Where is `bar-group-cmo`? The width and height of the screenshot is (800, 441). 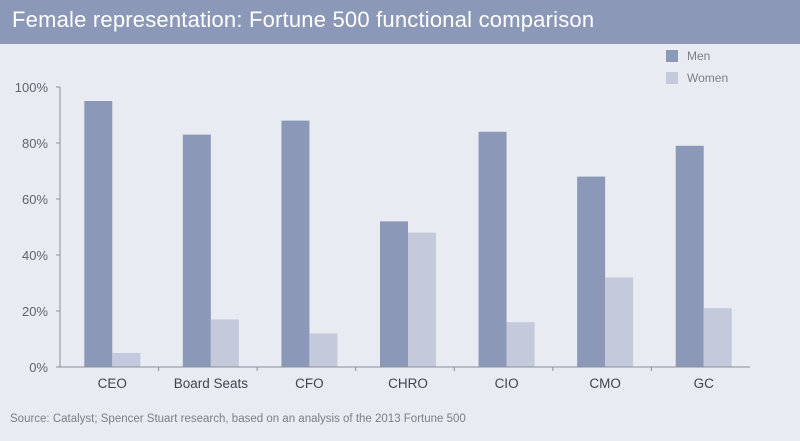 bar-group-cmo is located at coordinates (605, 271).